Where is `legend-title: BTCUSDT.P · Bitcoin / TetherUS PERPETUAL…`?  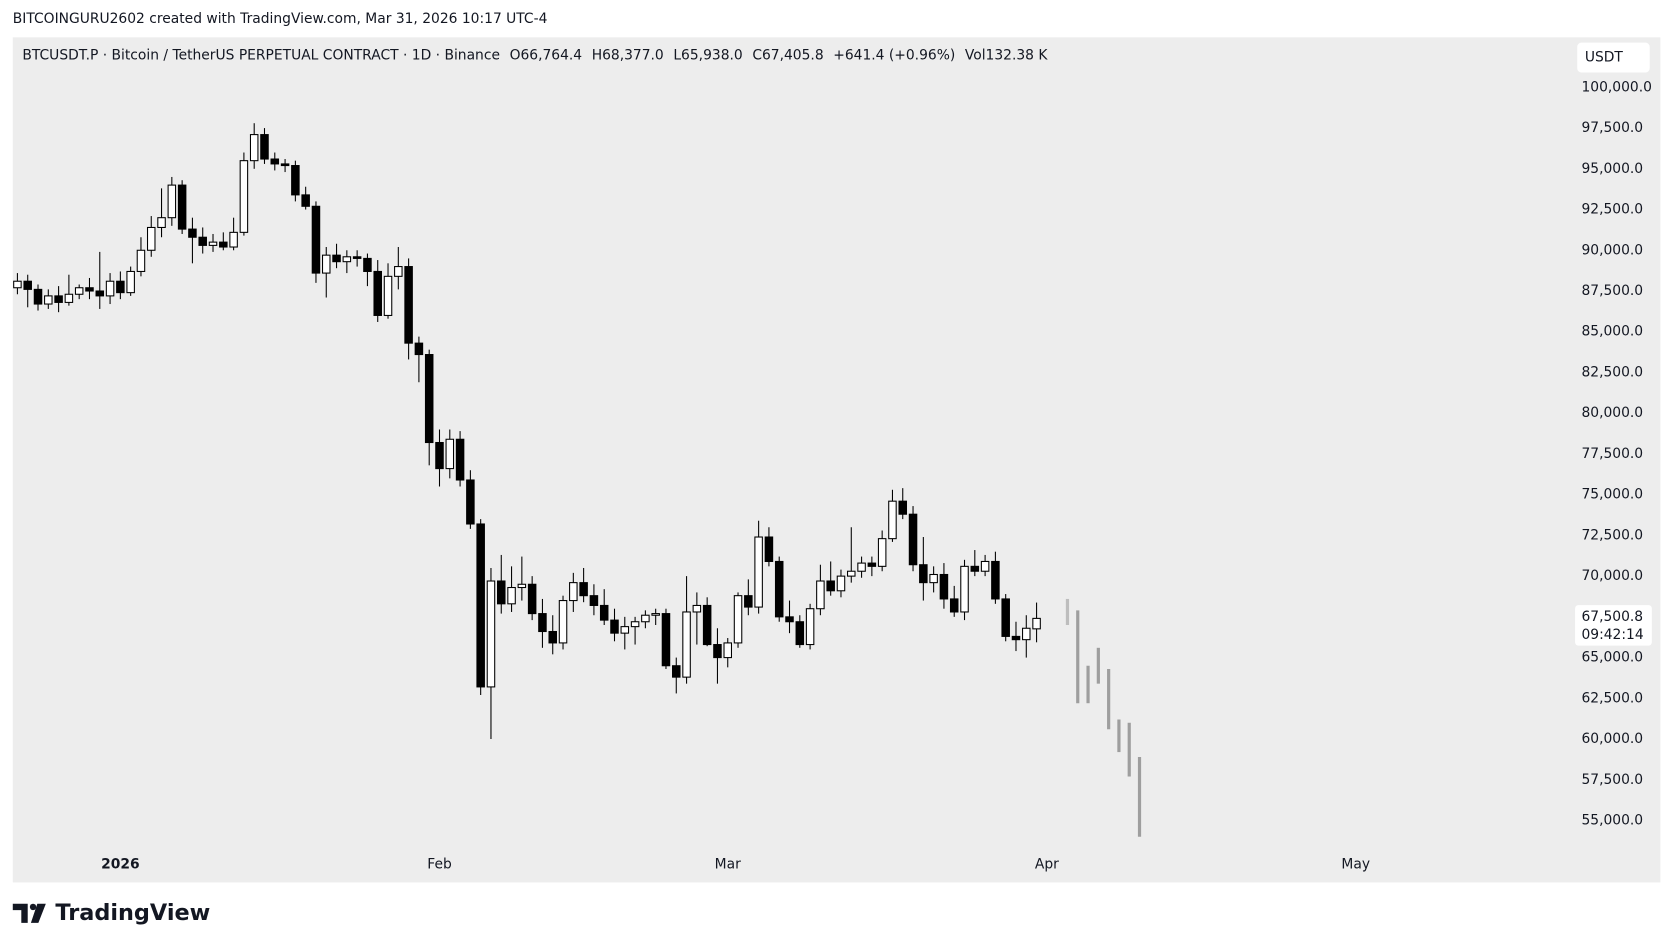
legend-title: BTCUSDT.P · Bitcoin / TetherUS PERPETUAL… is located at coordinates (261, 55).